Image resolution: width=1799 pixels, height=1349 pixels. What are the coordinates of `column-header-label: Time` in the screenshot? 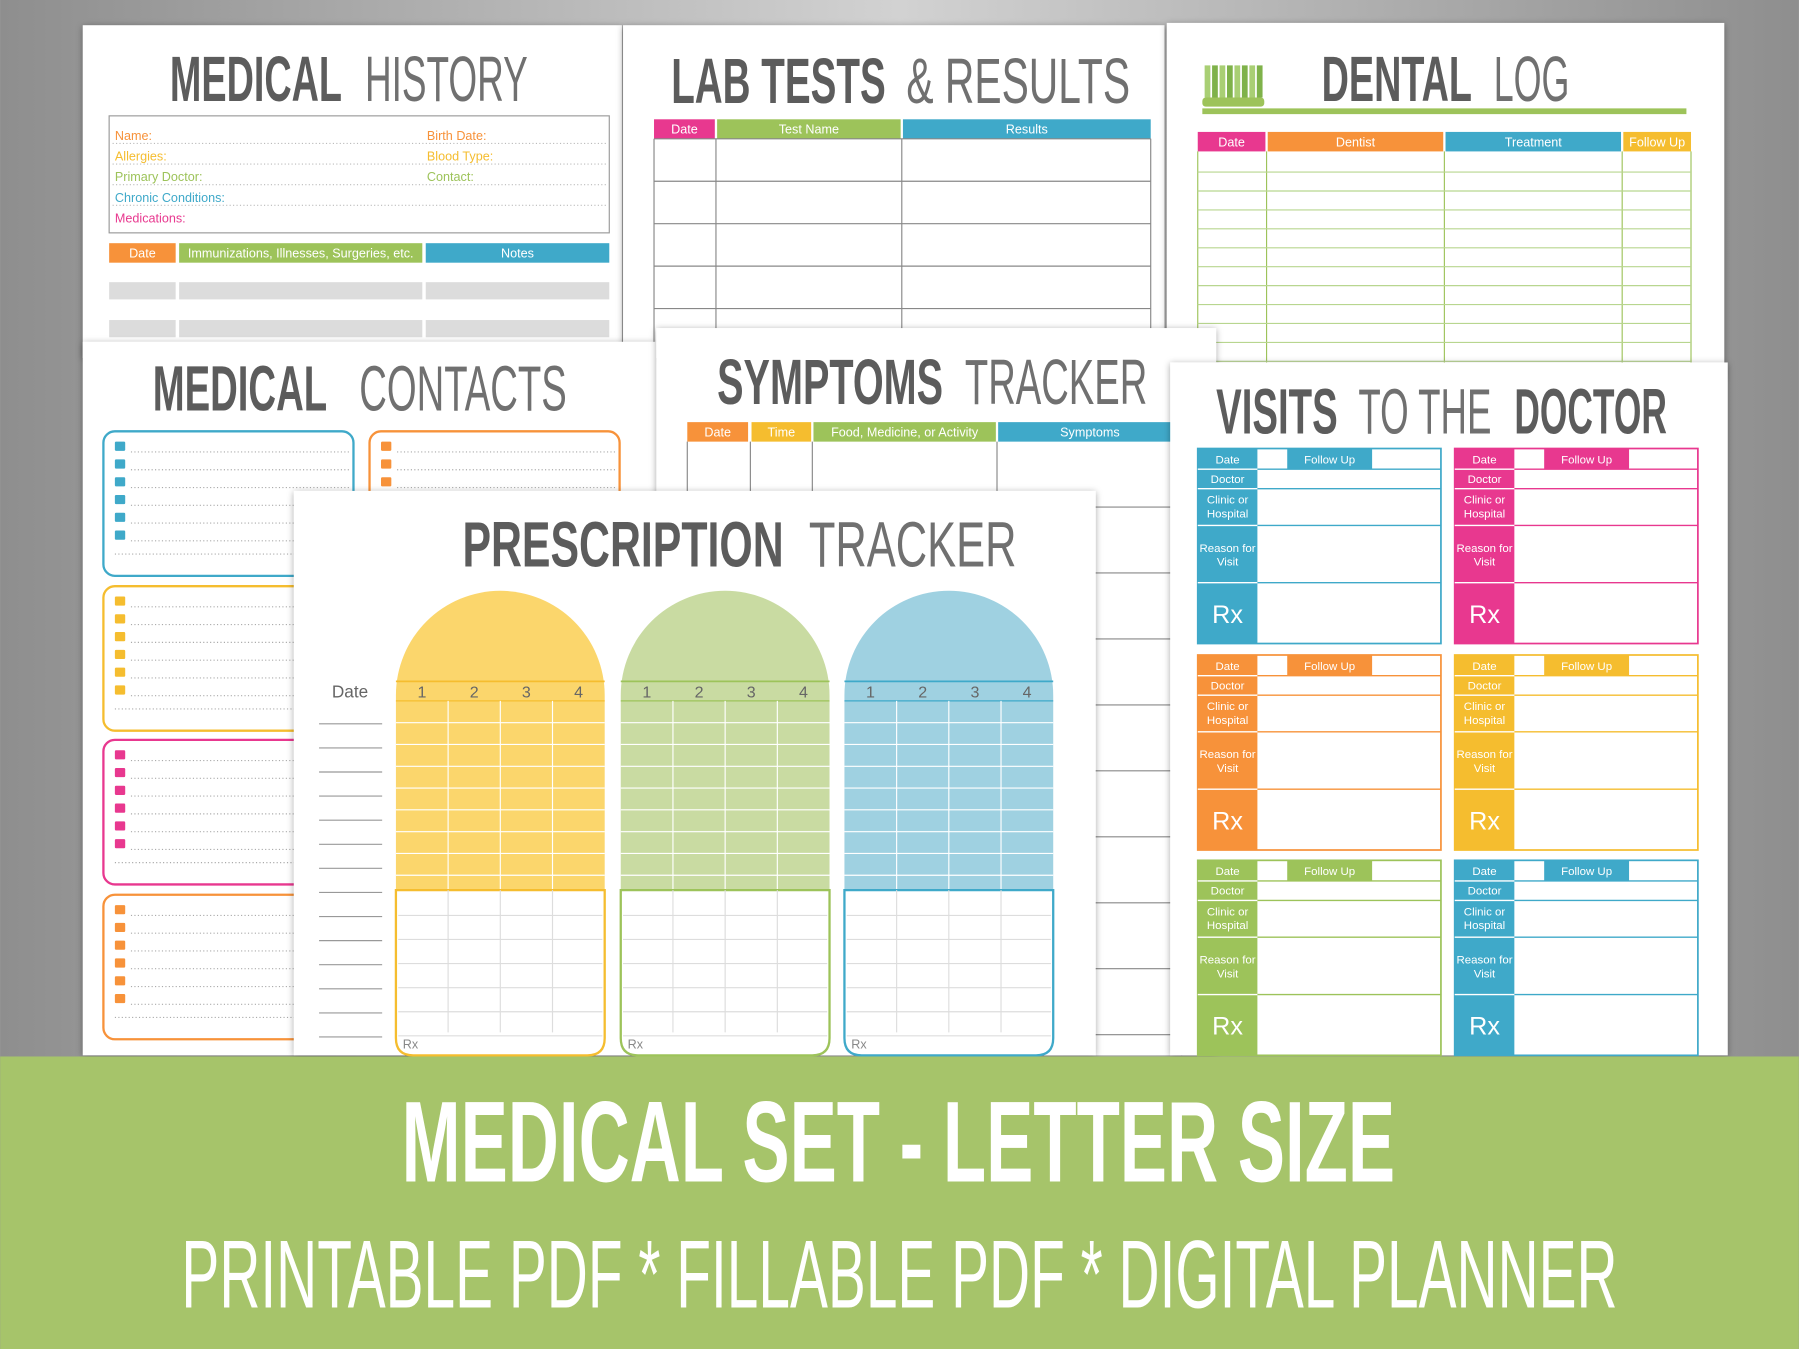 It's located at (782, 432).